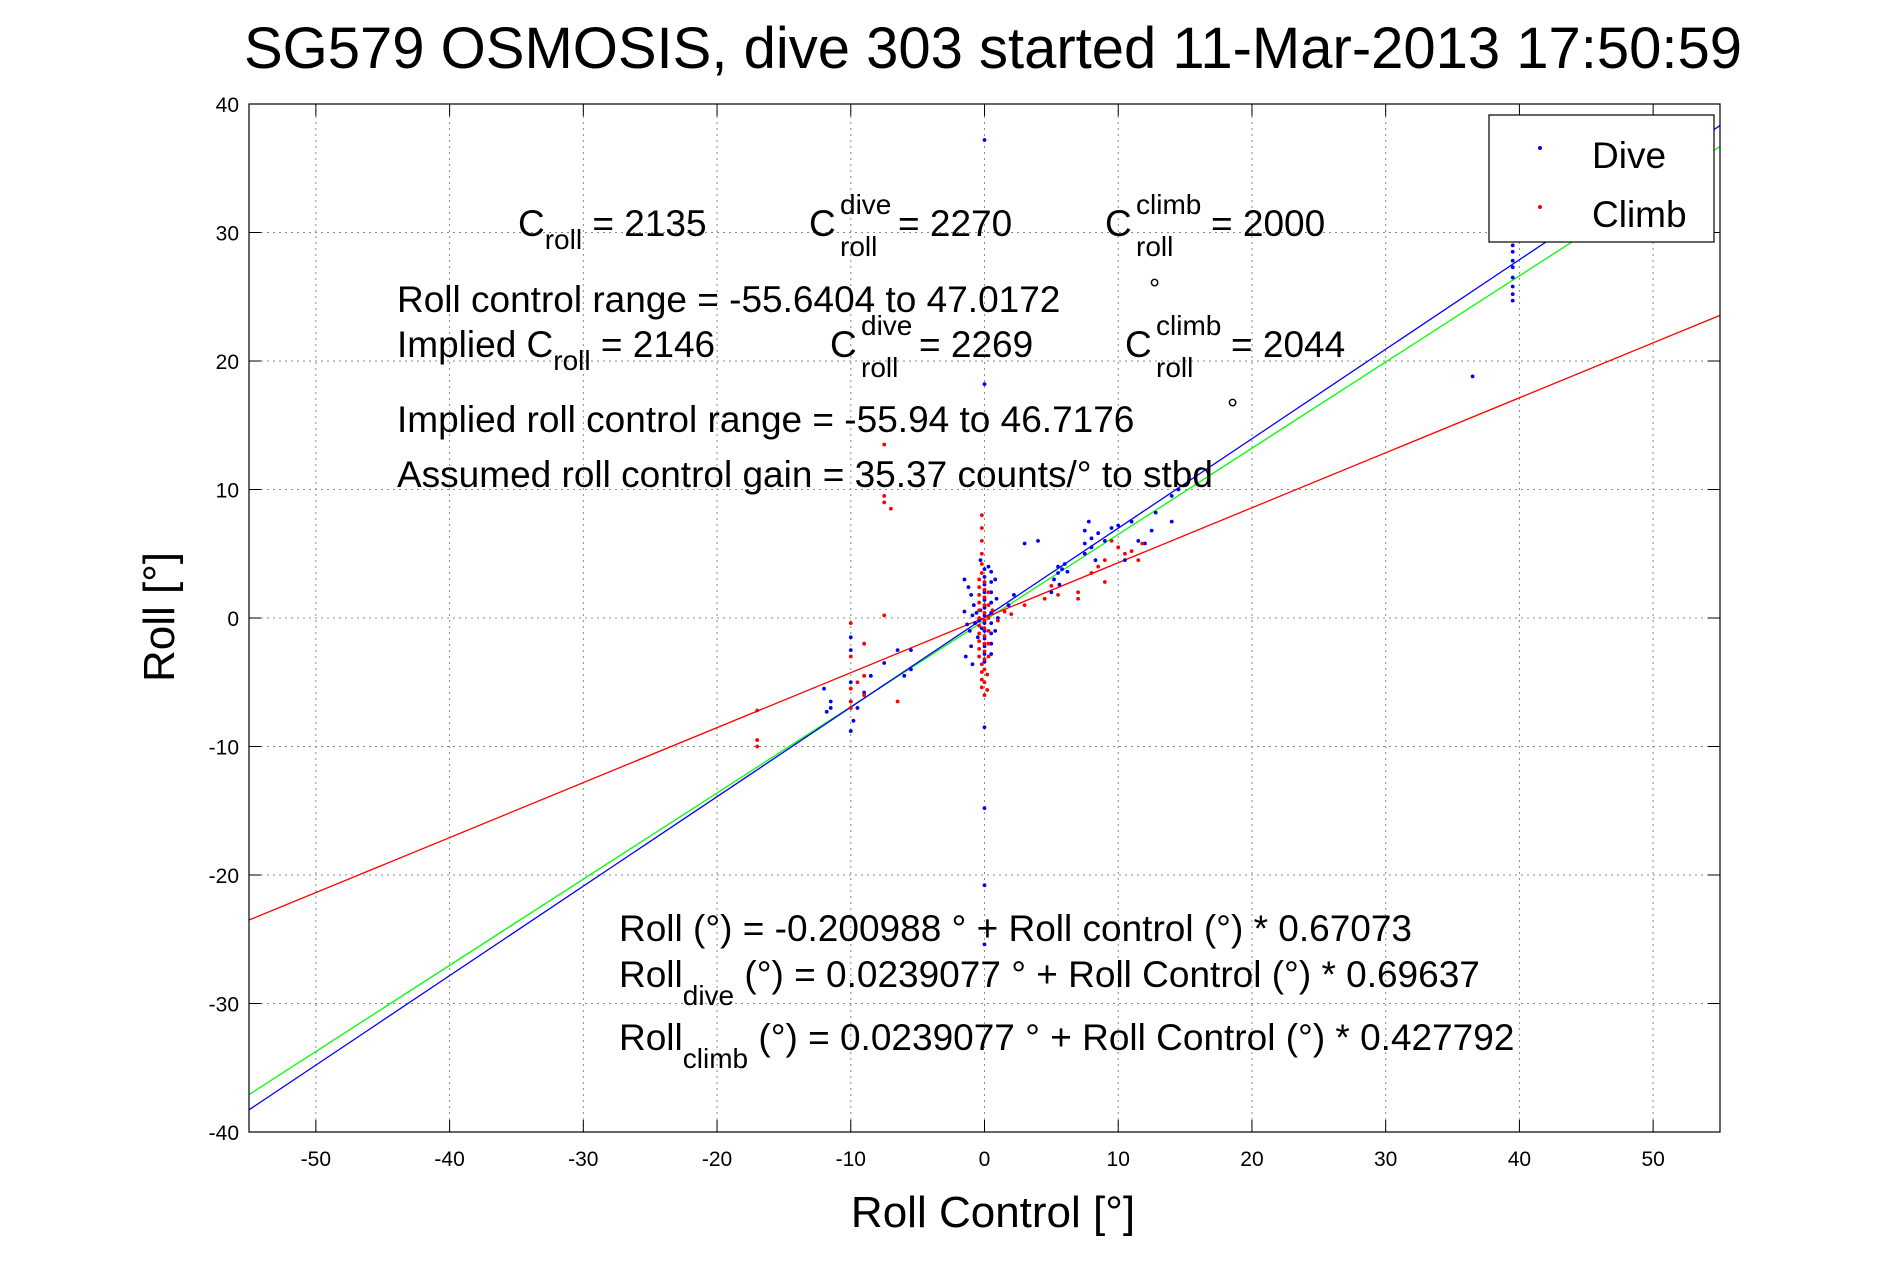 This screenshot has height=1262, width=1891. I want to click on implied-dive-sub: roll, so click(879, 367).